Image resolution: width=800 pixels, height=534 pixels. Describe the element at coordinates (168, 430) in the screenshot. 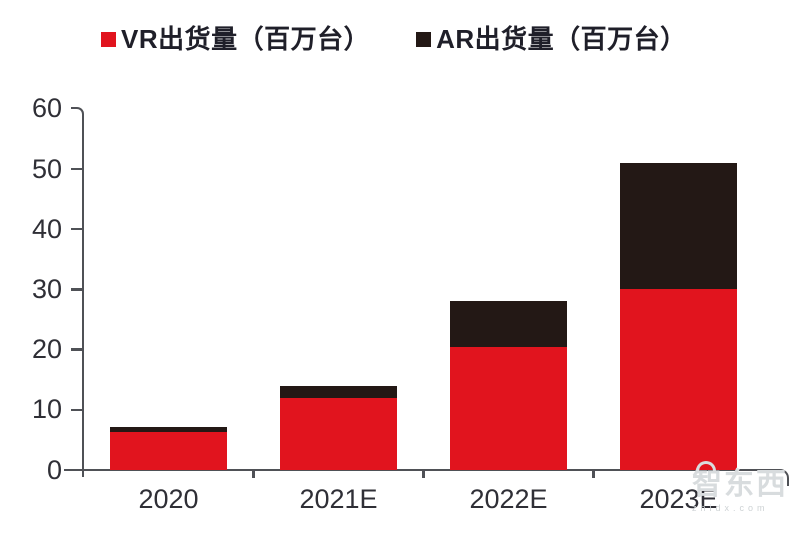

I see `bar-2020-ar-segment` at that location.